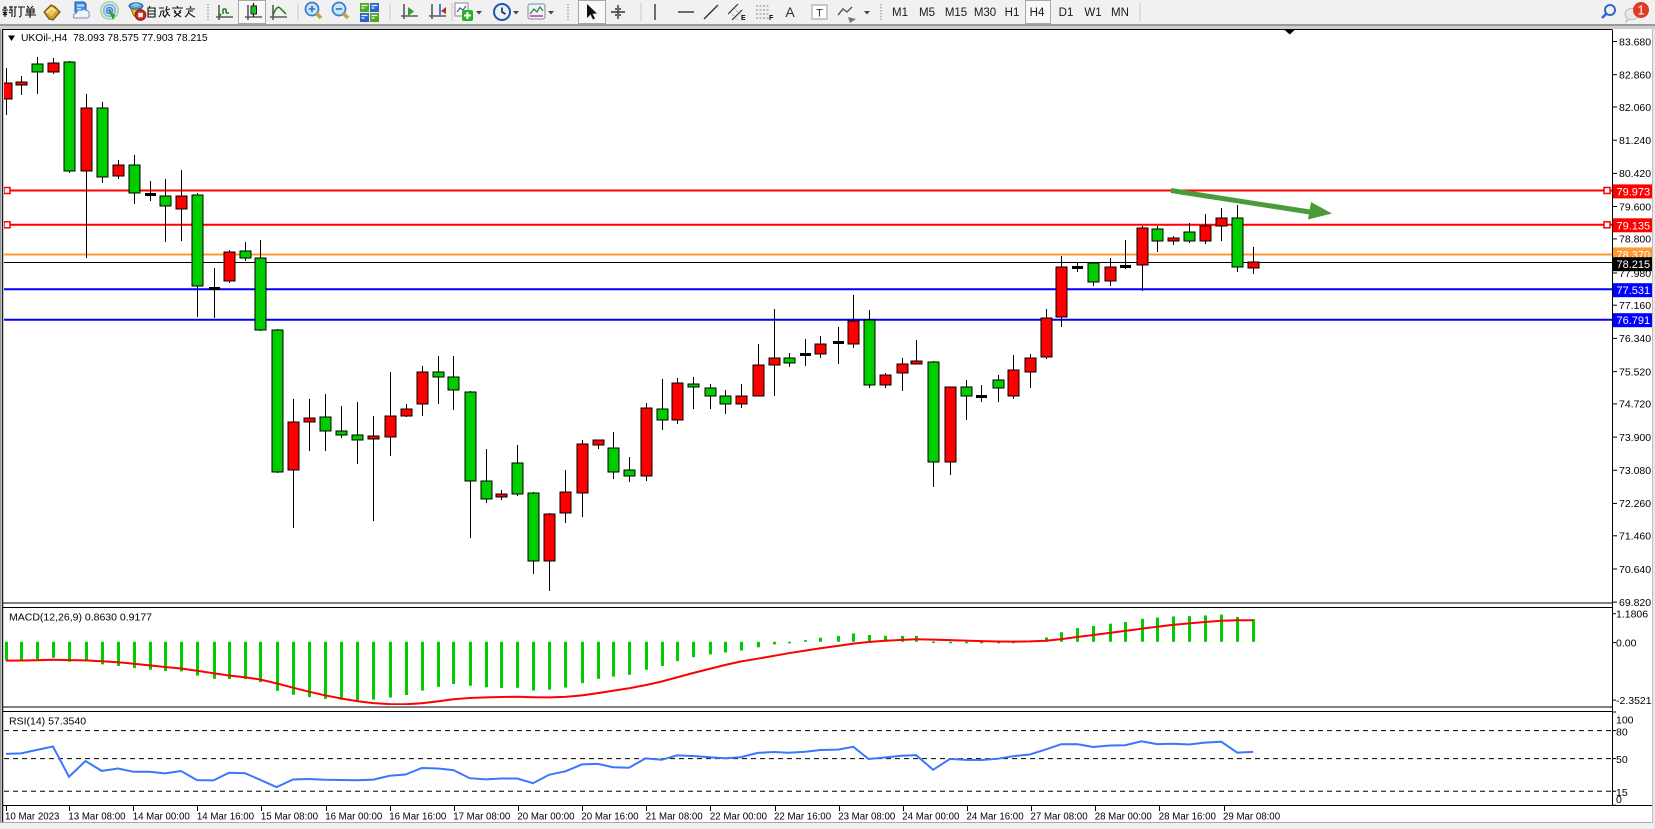 The width and height of the screenshot is (1655, 829). Describe the element at coordinates (1635, 372) in the screenshot. I see `svg-text: 75.520` at that location.